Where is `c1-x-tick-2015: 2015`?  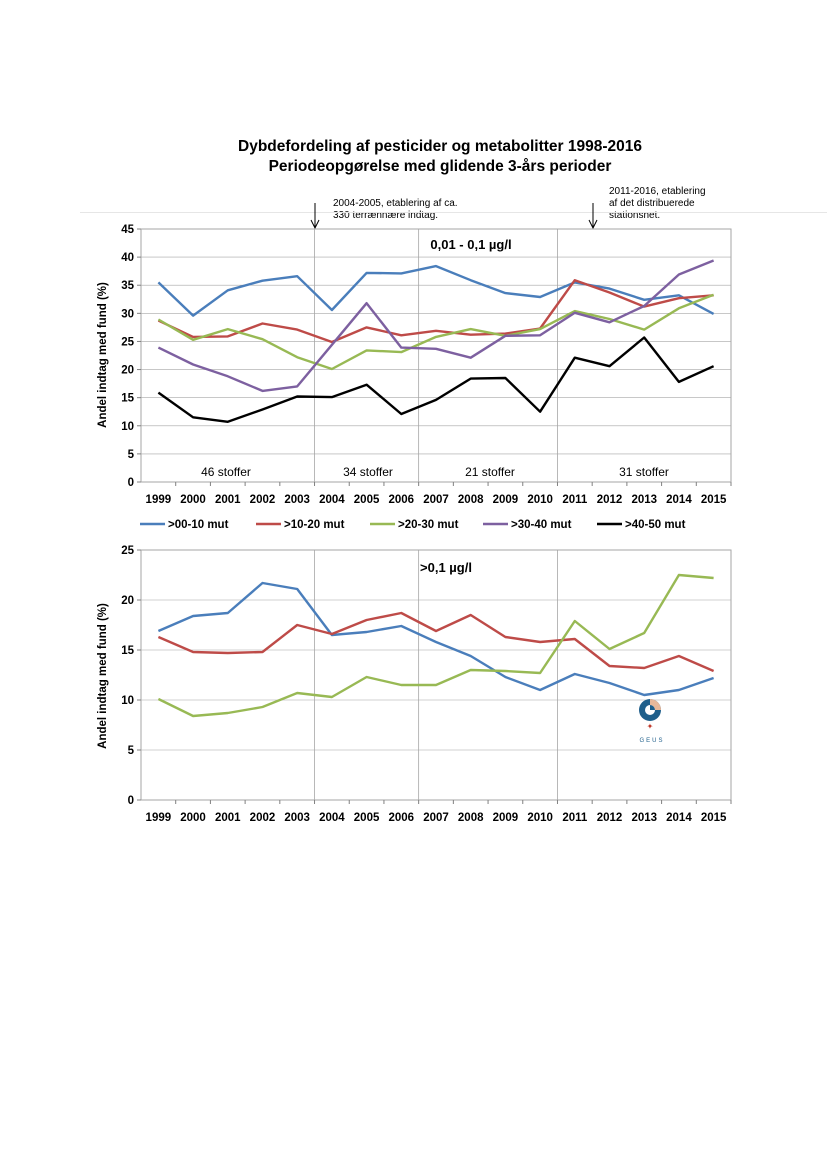
c1-x-tick-2015: 2015 is located at coordinates (714, 500).